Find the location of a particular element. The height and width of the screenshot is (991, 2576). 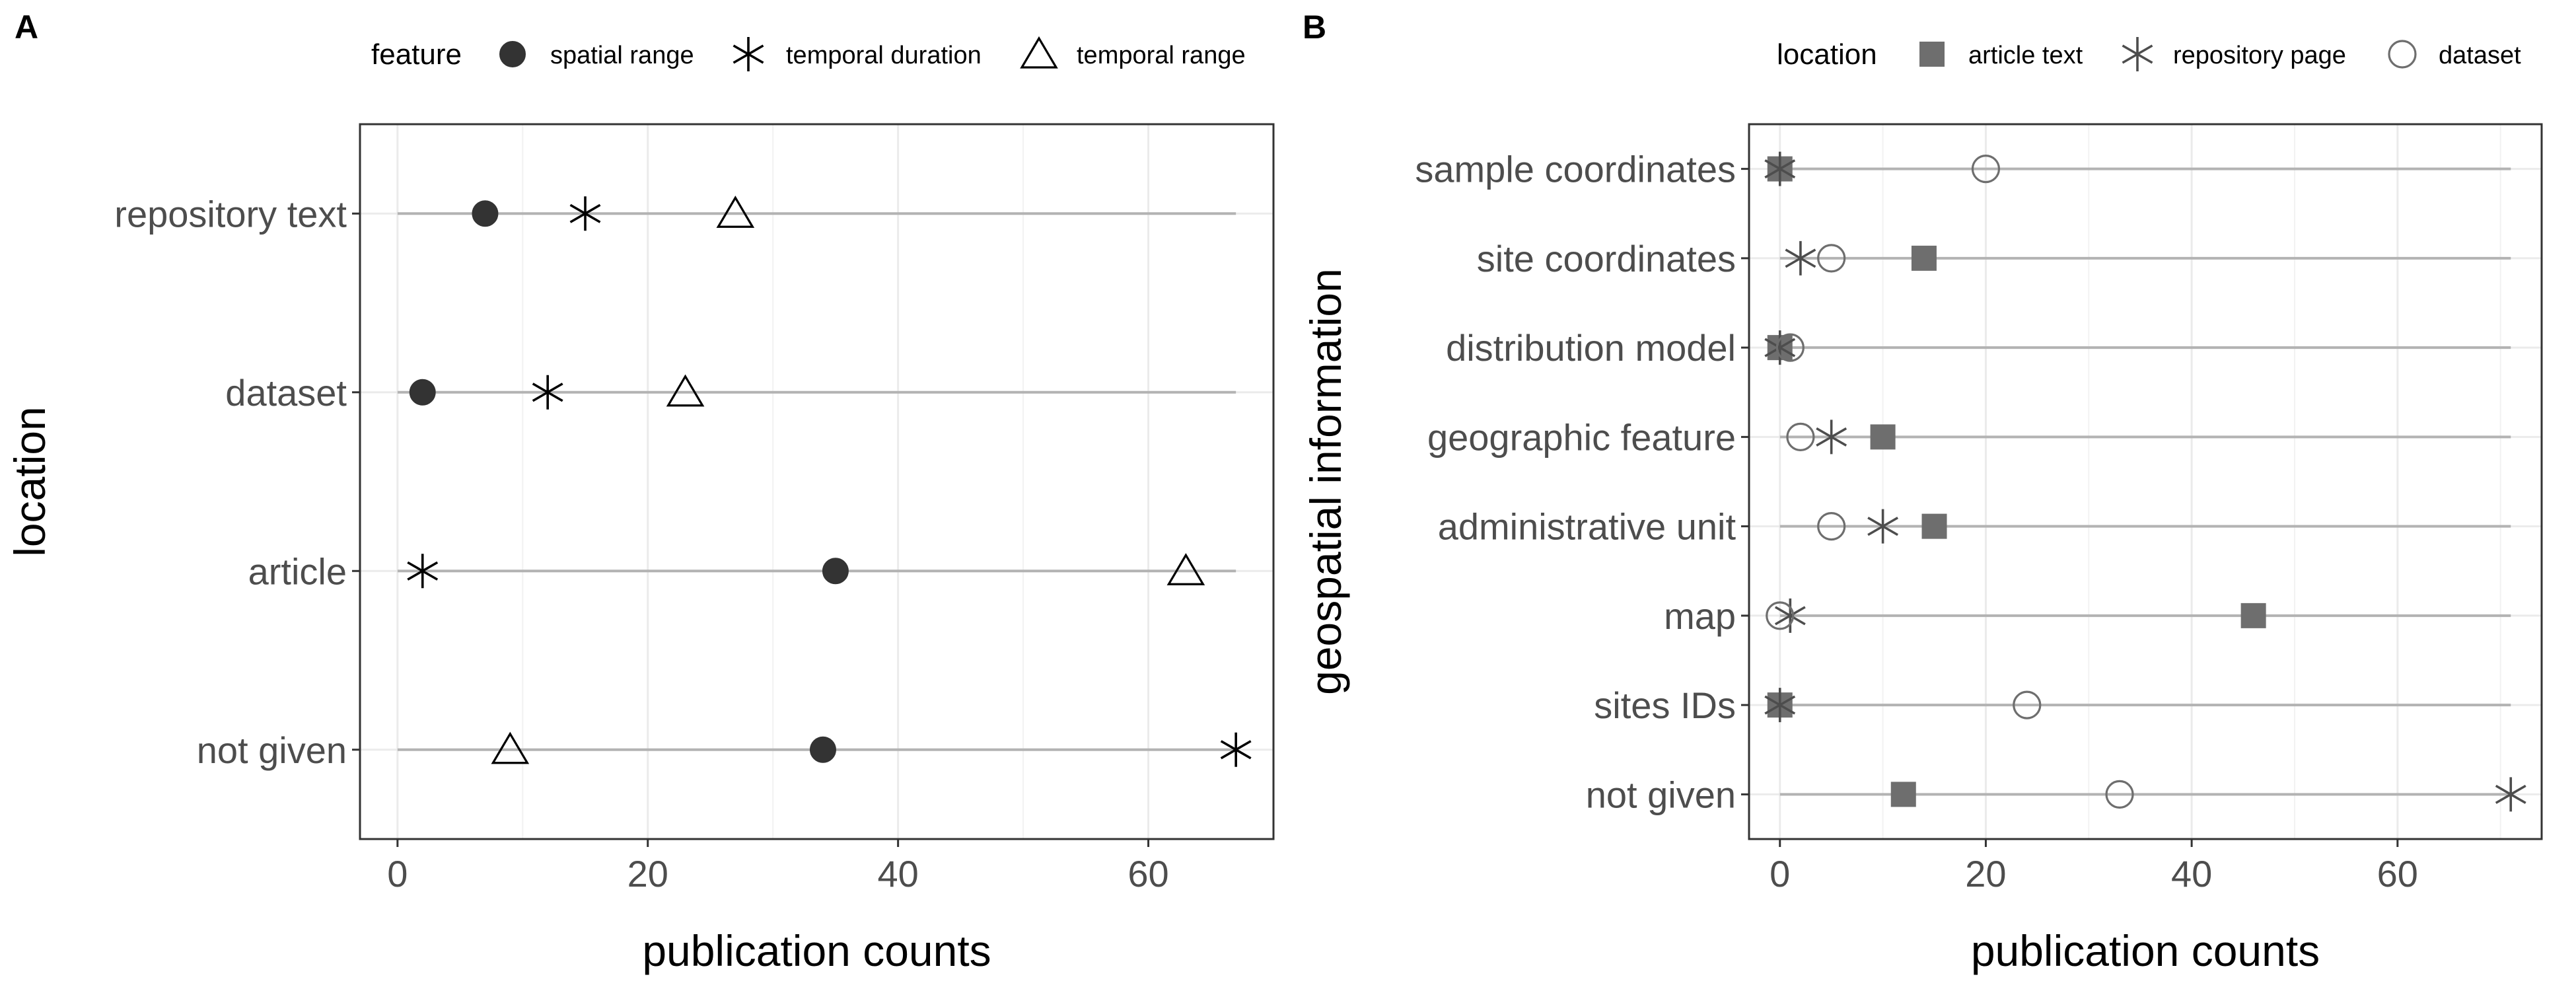

legend-label: temporal duration is located at coordinates (884, 55).